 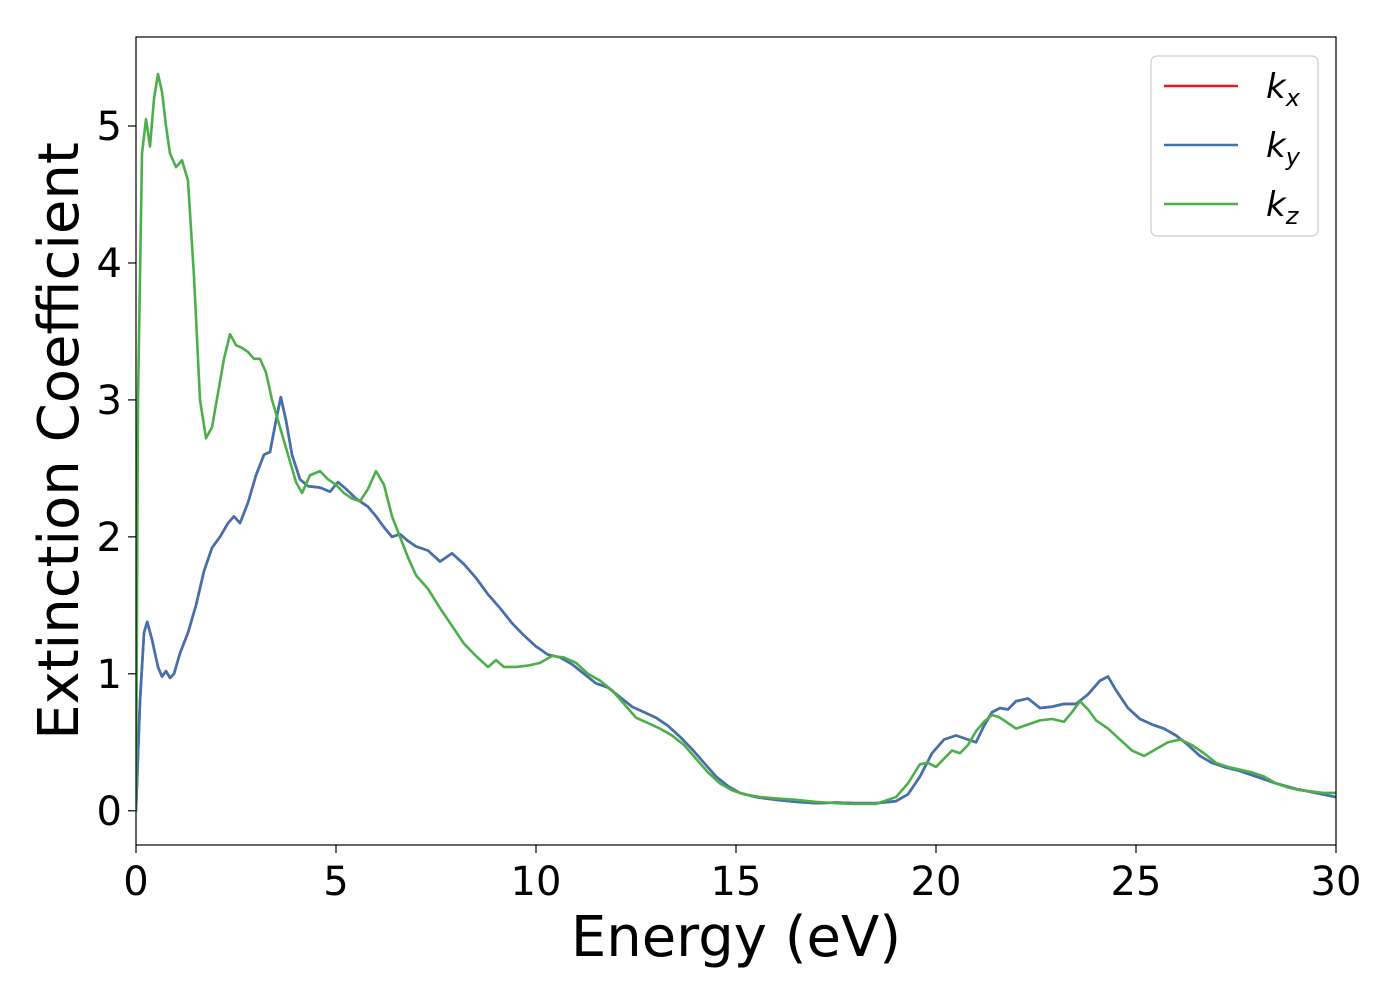 I want to click on x-tick-label: 20, so click(x=936, y=882).